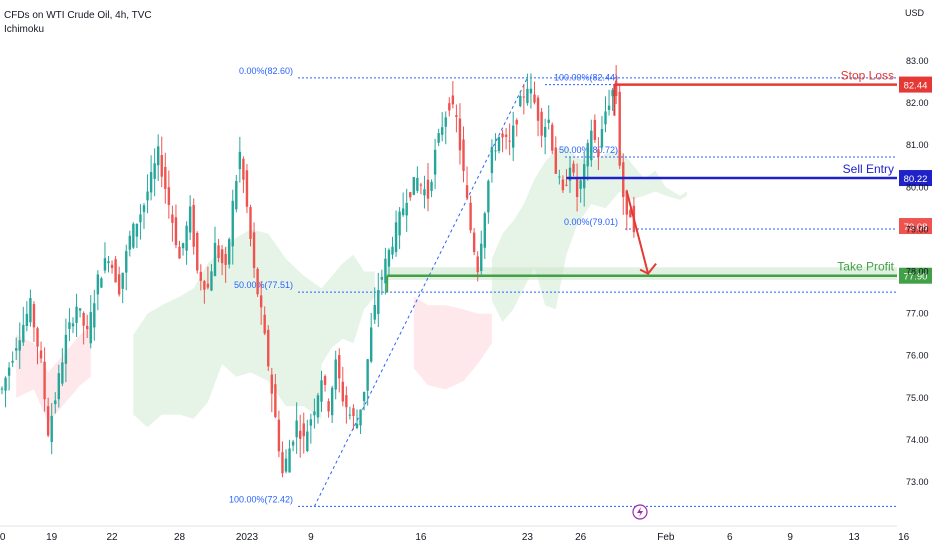 Image resolution: width=932 pixels, height=550 pixels. I want to click on y-tick-label: 83.00, so click(917, 61).